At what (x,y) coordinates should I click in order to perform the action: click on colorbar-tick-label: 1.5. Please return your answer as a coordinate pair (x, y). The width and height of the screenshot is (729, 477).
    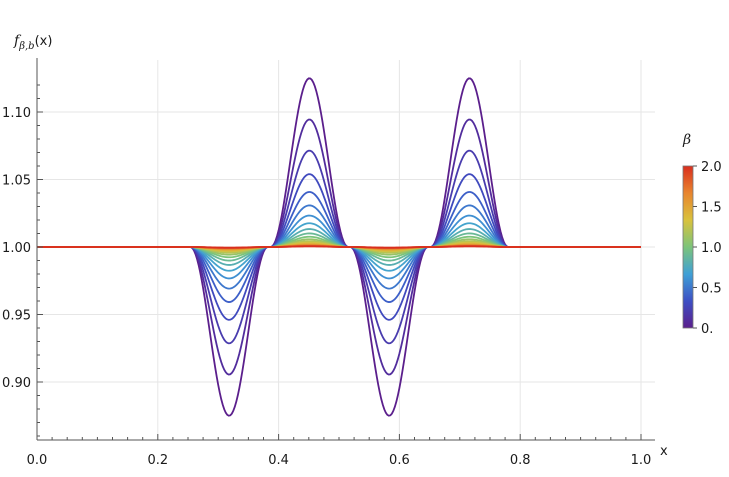
    Looking at the image, I should click on (711, 208).